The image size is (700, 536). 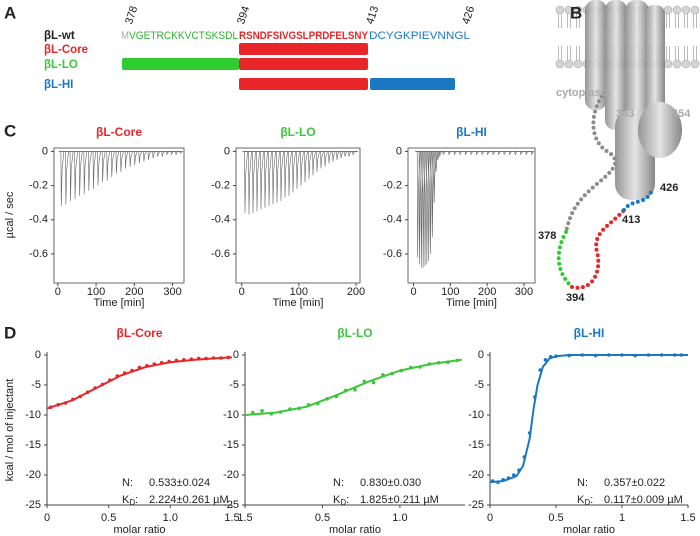 What do you see at coordinates (354, 333) in the screenshot?
I see `chart-title: βL-LO` at bounding box center [354, 333].